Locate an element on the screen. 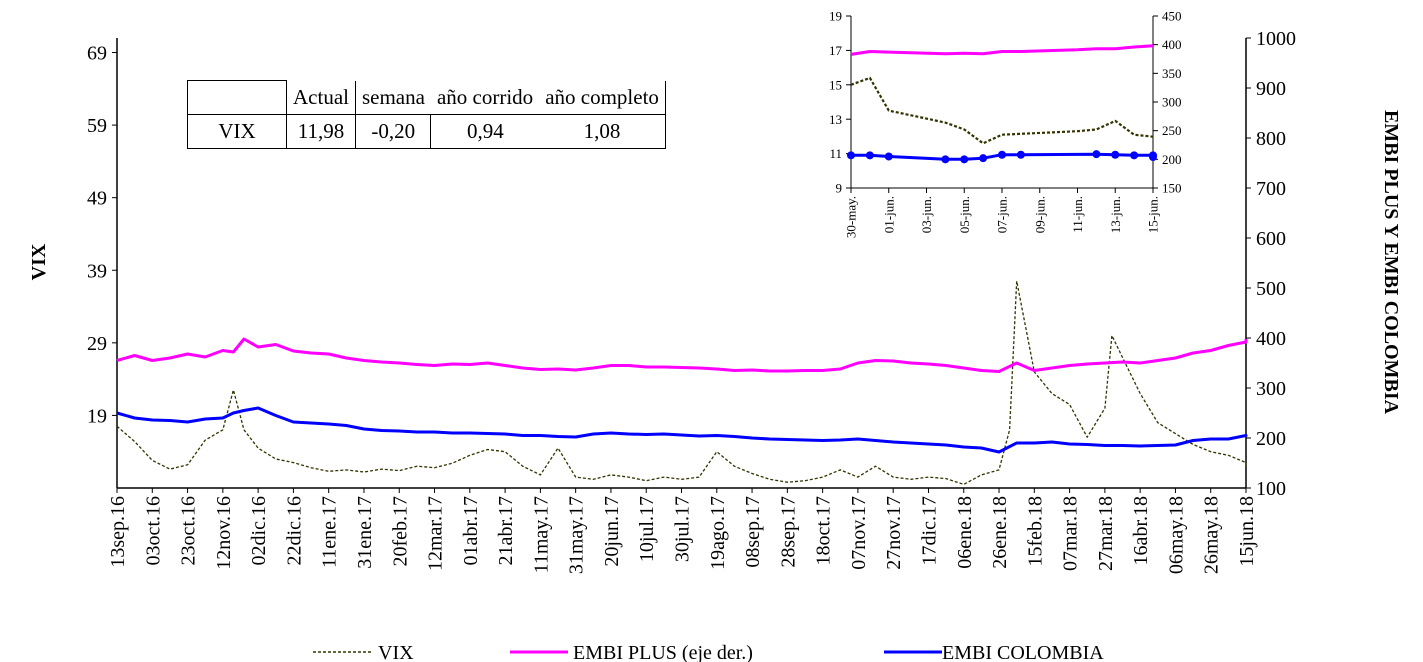  inset-background is located at coordinates (990, 100).